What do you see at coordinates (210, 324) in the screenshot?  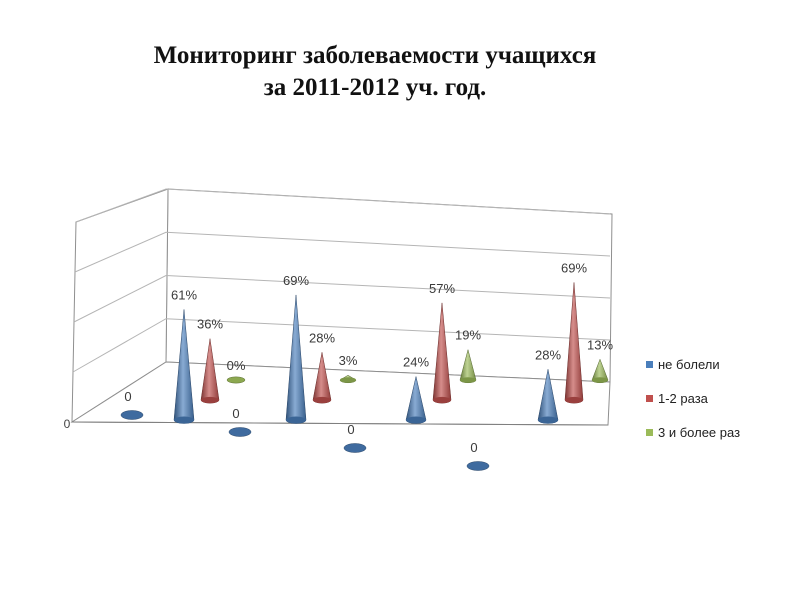 I see `data-label-2-1: 36%` at bounding box center [210, 324].